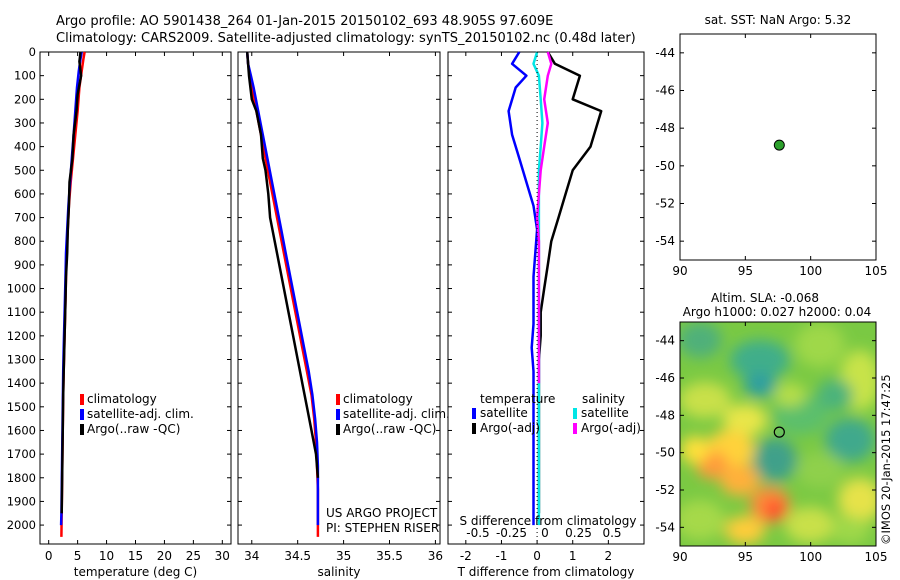 This screenshot has width=900, height=580. Describe the element at coordinates (297, 556) in the screenshot. I see `salinity-xtick-label: 34.5` at that location.